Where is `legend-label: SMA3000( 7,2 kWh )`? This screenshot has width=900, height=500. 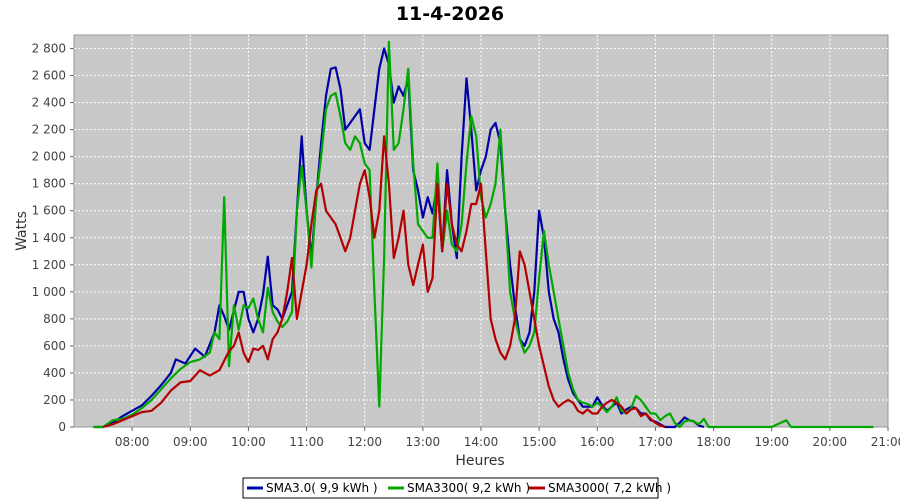
legend-label: SMA3000( 7,2 kWh ) is located at coordinates (609, 488).